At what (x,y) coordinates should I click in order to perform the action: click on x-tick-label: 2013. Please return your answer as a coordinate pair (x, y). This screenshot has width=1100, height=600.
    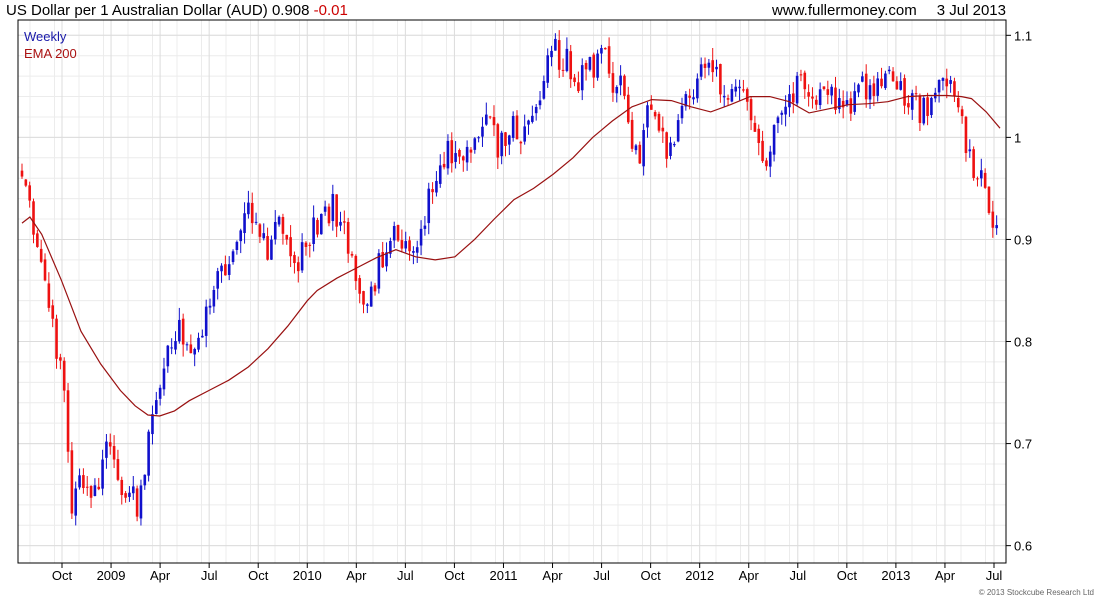
    Looking at the image, I should click on (895, 575).